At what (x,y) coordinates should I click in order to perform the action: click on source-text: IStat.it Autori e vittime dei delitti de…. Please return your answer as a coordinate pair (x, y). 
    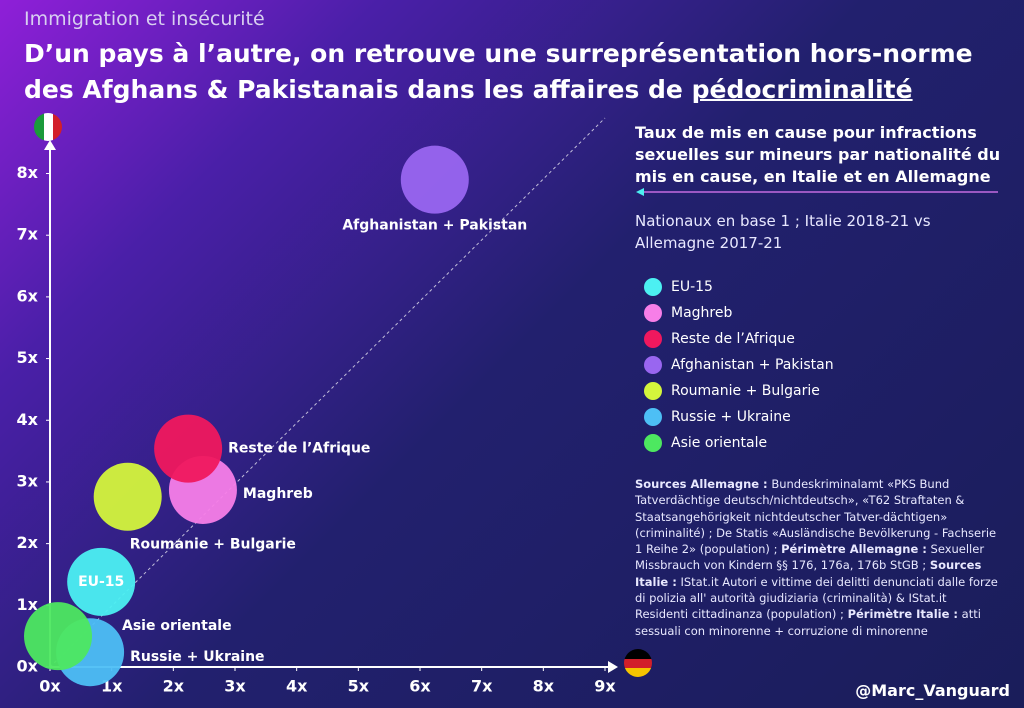
    Looking at the image, I should click on (816, 598).